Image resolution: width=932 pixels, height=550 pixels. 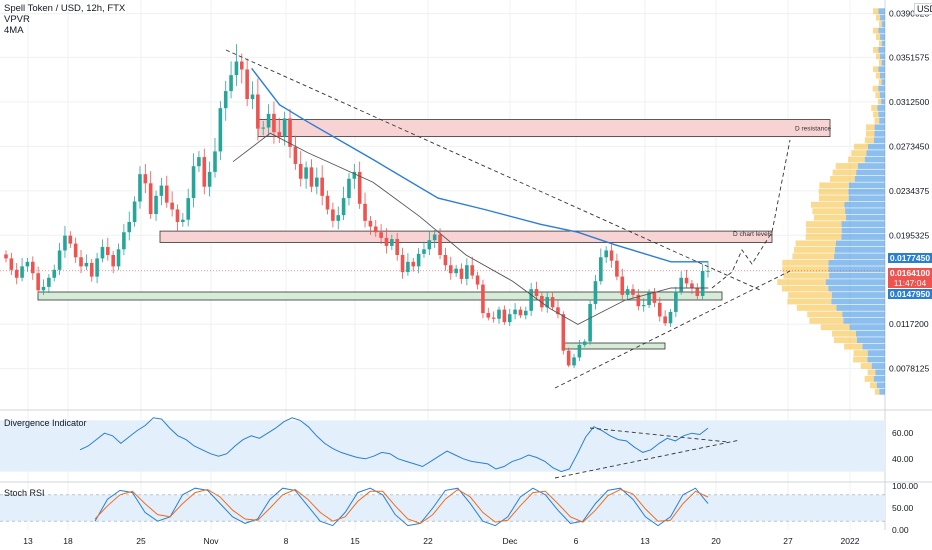 I want to click on projection-path, so click(x=751, y=214).